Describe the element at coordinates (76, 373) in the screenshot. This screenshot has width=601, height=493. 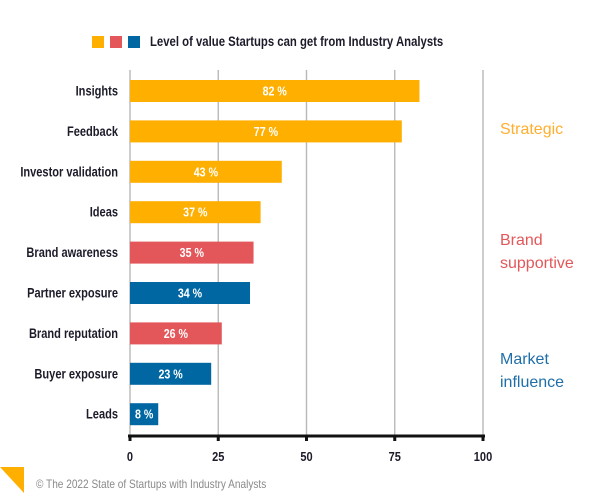
I see `category-label: Buyer exposure` at that location.